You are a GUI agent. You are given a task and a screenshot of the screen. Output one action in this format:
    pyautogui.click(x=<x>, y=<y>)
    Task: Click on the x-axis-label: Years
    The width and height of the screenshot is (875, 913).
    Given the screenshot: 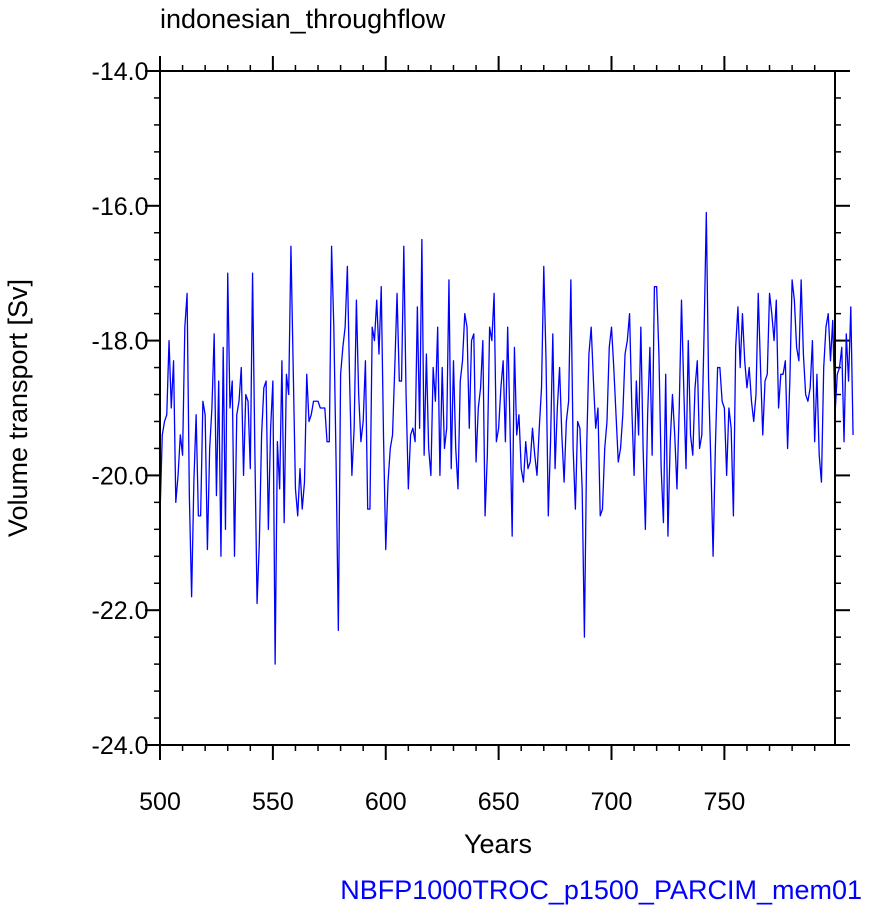 What is the action you would take?
    pyautogui.click(x=498, y=844)
    